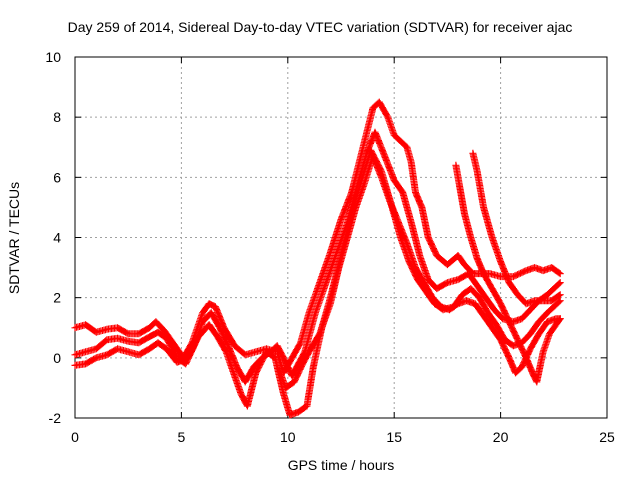  I want to click on x-tick-label: 25, so click(607, 437).